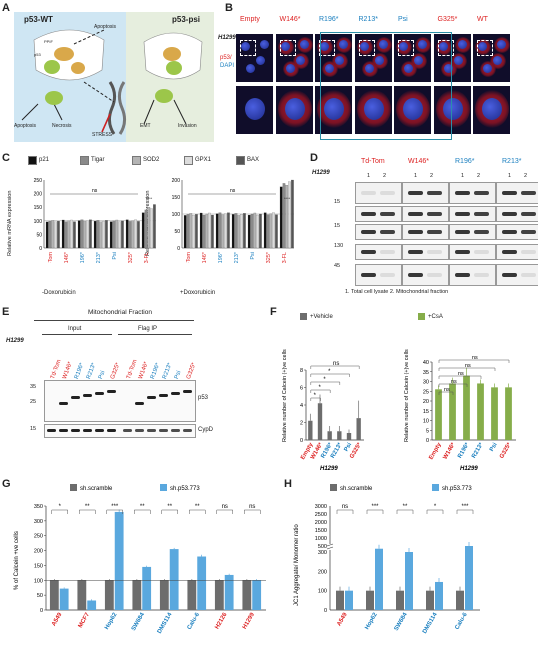 The width and height of the screenshot is (538, 648). Describe the element at coordinates (330, 548) in the screenshot. I see `panel-h-axis-break` at that location.